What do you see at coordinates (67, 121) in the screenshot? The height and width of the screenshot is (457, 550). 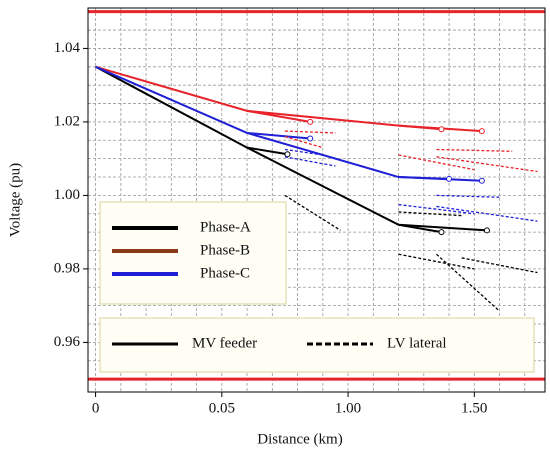 I see `y-tick-label: 1.02` at bounding box center [67, 121].